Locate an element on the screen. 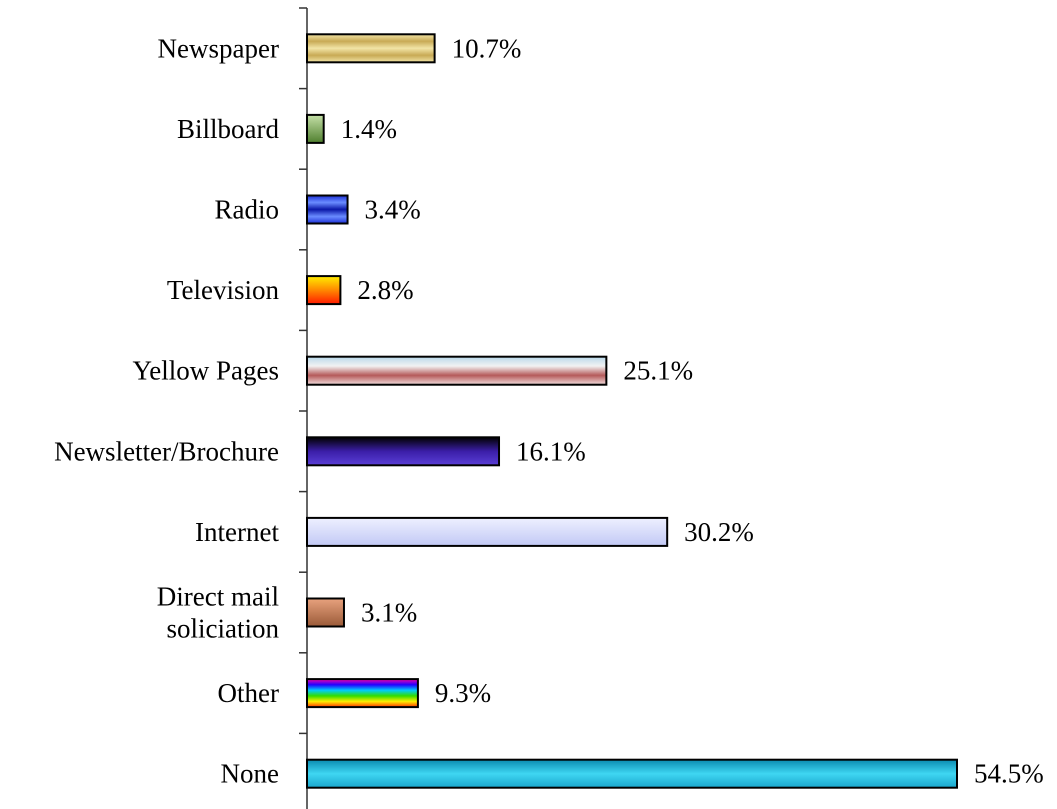 The width and height of the screenshot is (1057, 809). value-label-yellow-pages: 25.1% is located at coordinates (658, 371).